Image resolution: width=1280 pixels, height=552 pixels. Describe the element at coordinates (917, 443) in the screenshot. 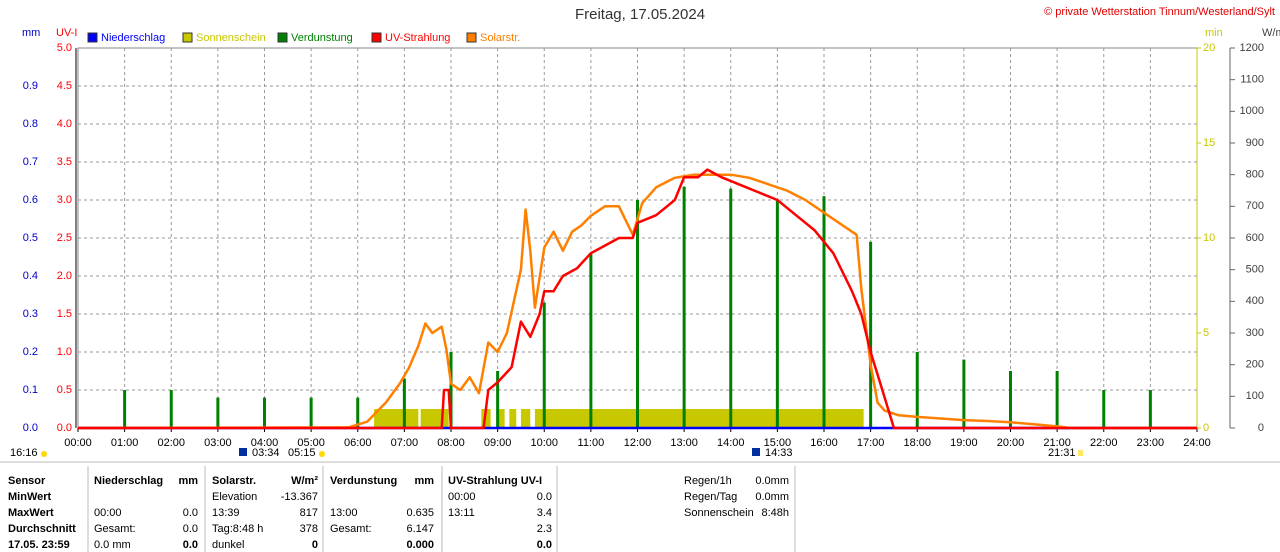

I see `x-tick-label: 18:00` at that location.